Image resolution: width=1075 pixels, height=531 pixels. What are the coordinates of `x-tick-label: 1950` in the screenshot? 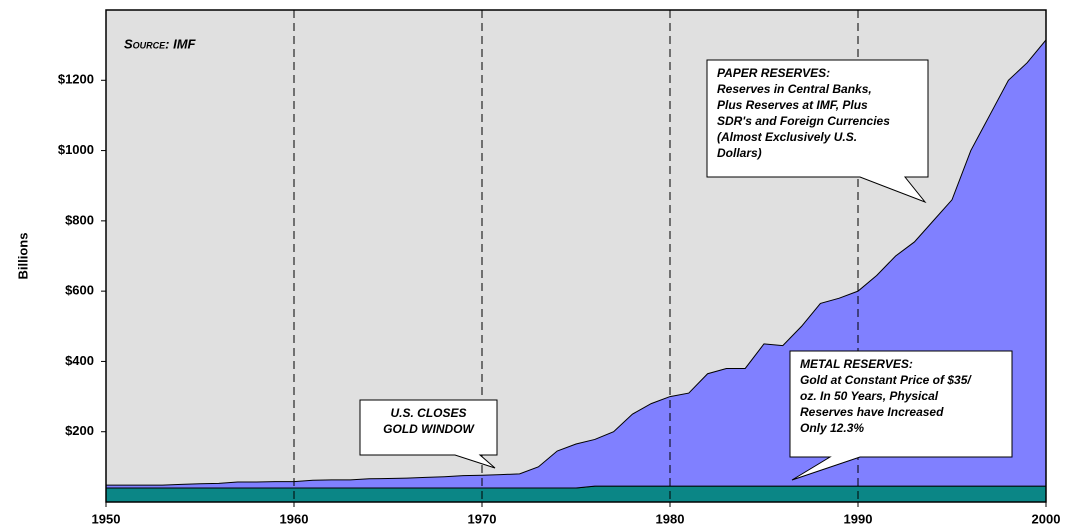 It's located at (106, 518).